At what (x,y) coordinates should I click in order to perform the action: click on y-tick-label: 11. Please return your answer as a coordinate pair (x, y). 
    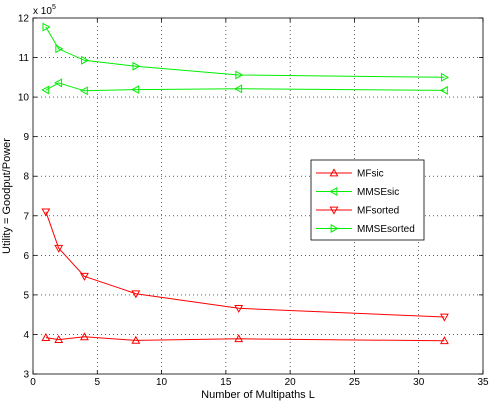
    Looking at the image, I should click on (24, 58).